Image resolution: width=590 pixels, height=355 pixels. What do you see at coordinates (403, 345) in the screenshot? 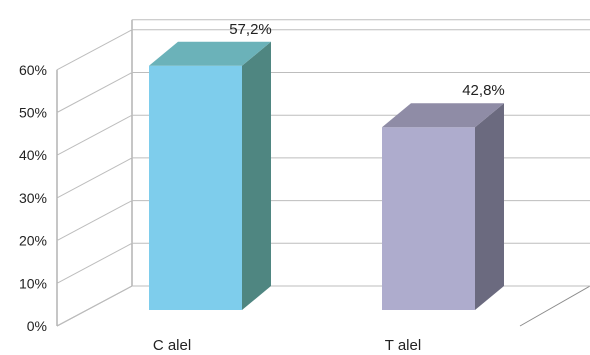
I see `x-category-label: T alel` at bounding box center [403, 345].